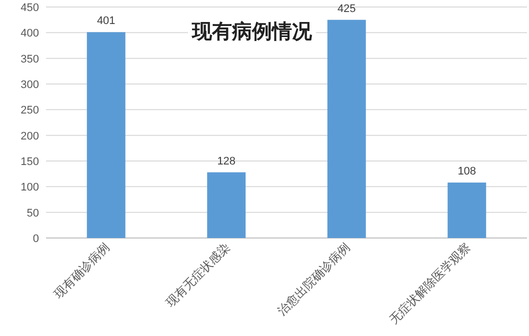  I want to click on y-tick-label: 0, so click(35, 239).